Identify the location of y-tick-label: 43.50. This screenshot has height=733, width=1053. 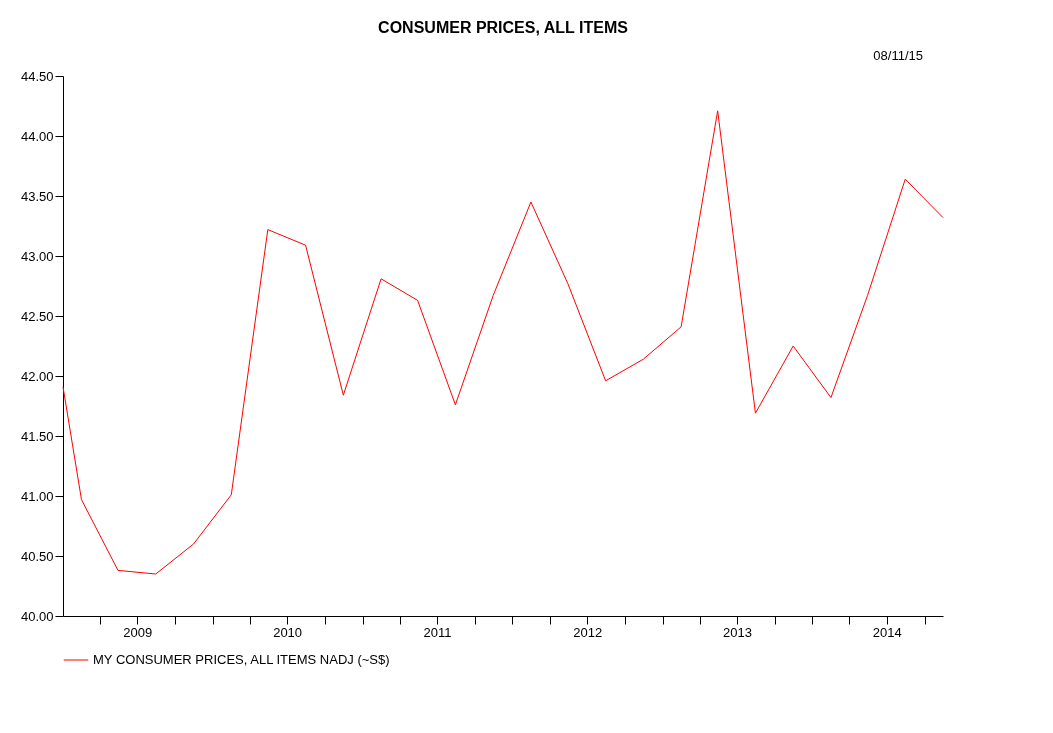
(37, 196).